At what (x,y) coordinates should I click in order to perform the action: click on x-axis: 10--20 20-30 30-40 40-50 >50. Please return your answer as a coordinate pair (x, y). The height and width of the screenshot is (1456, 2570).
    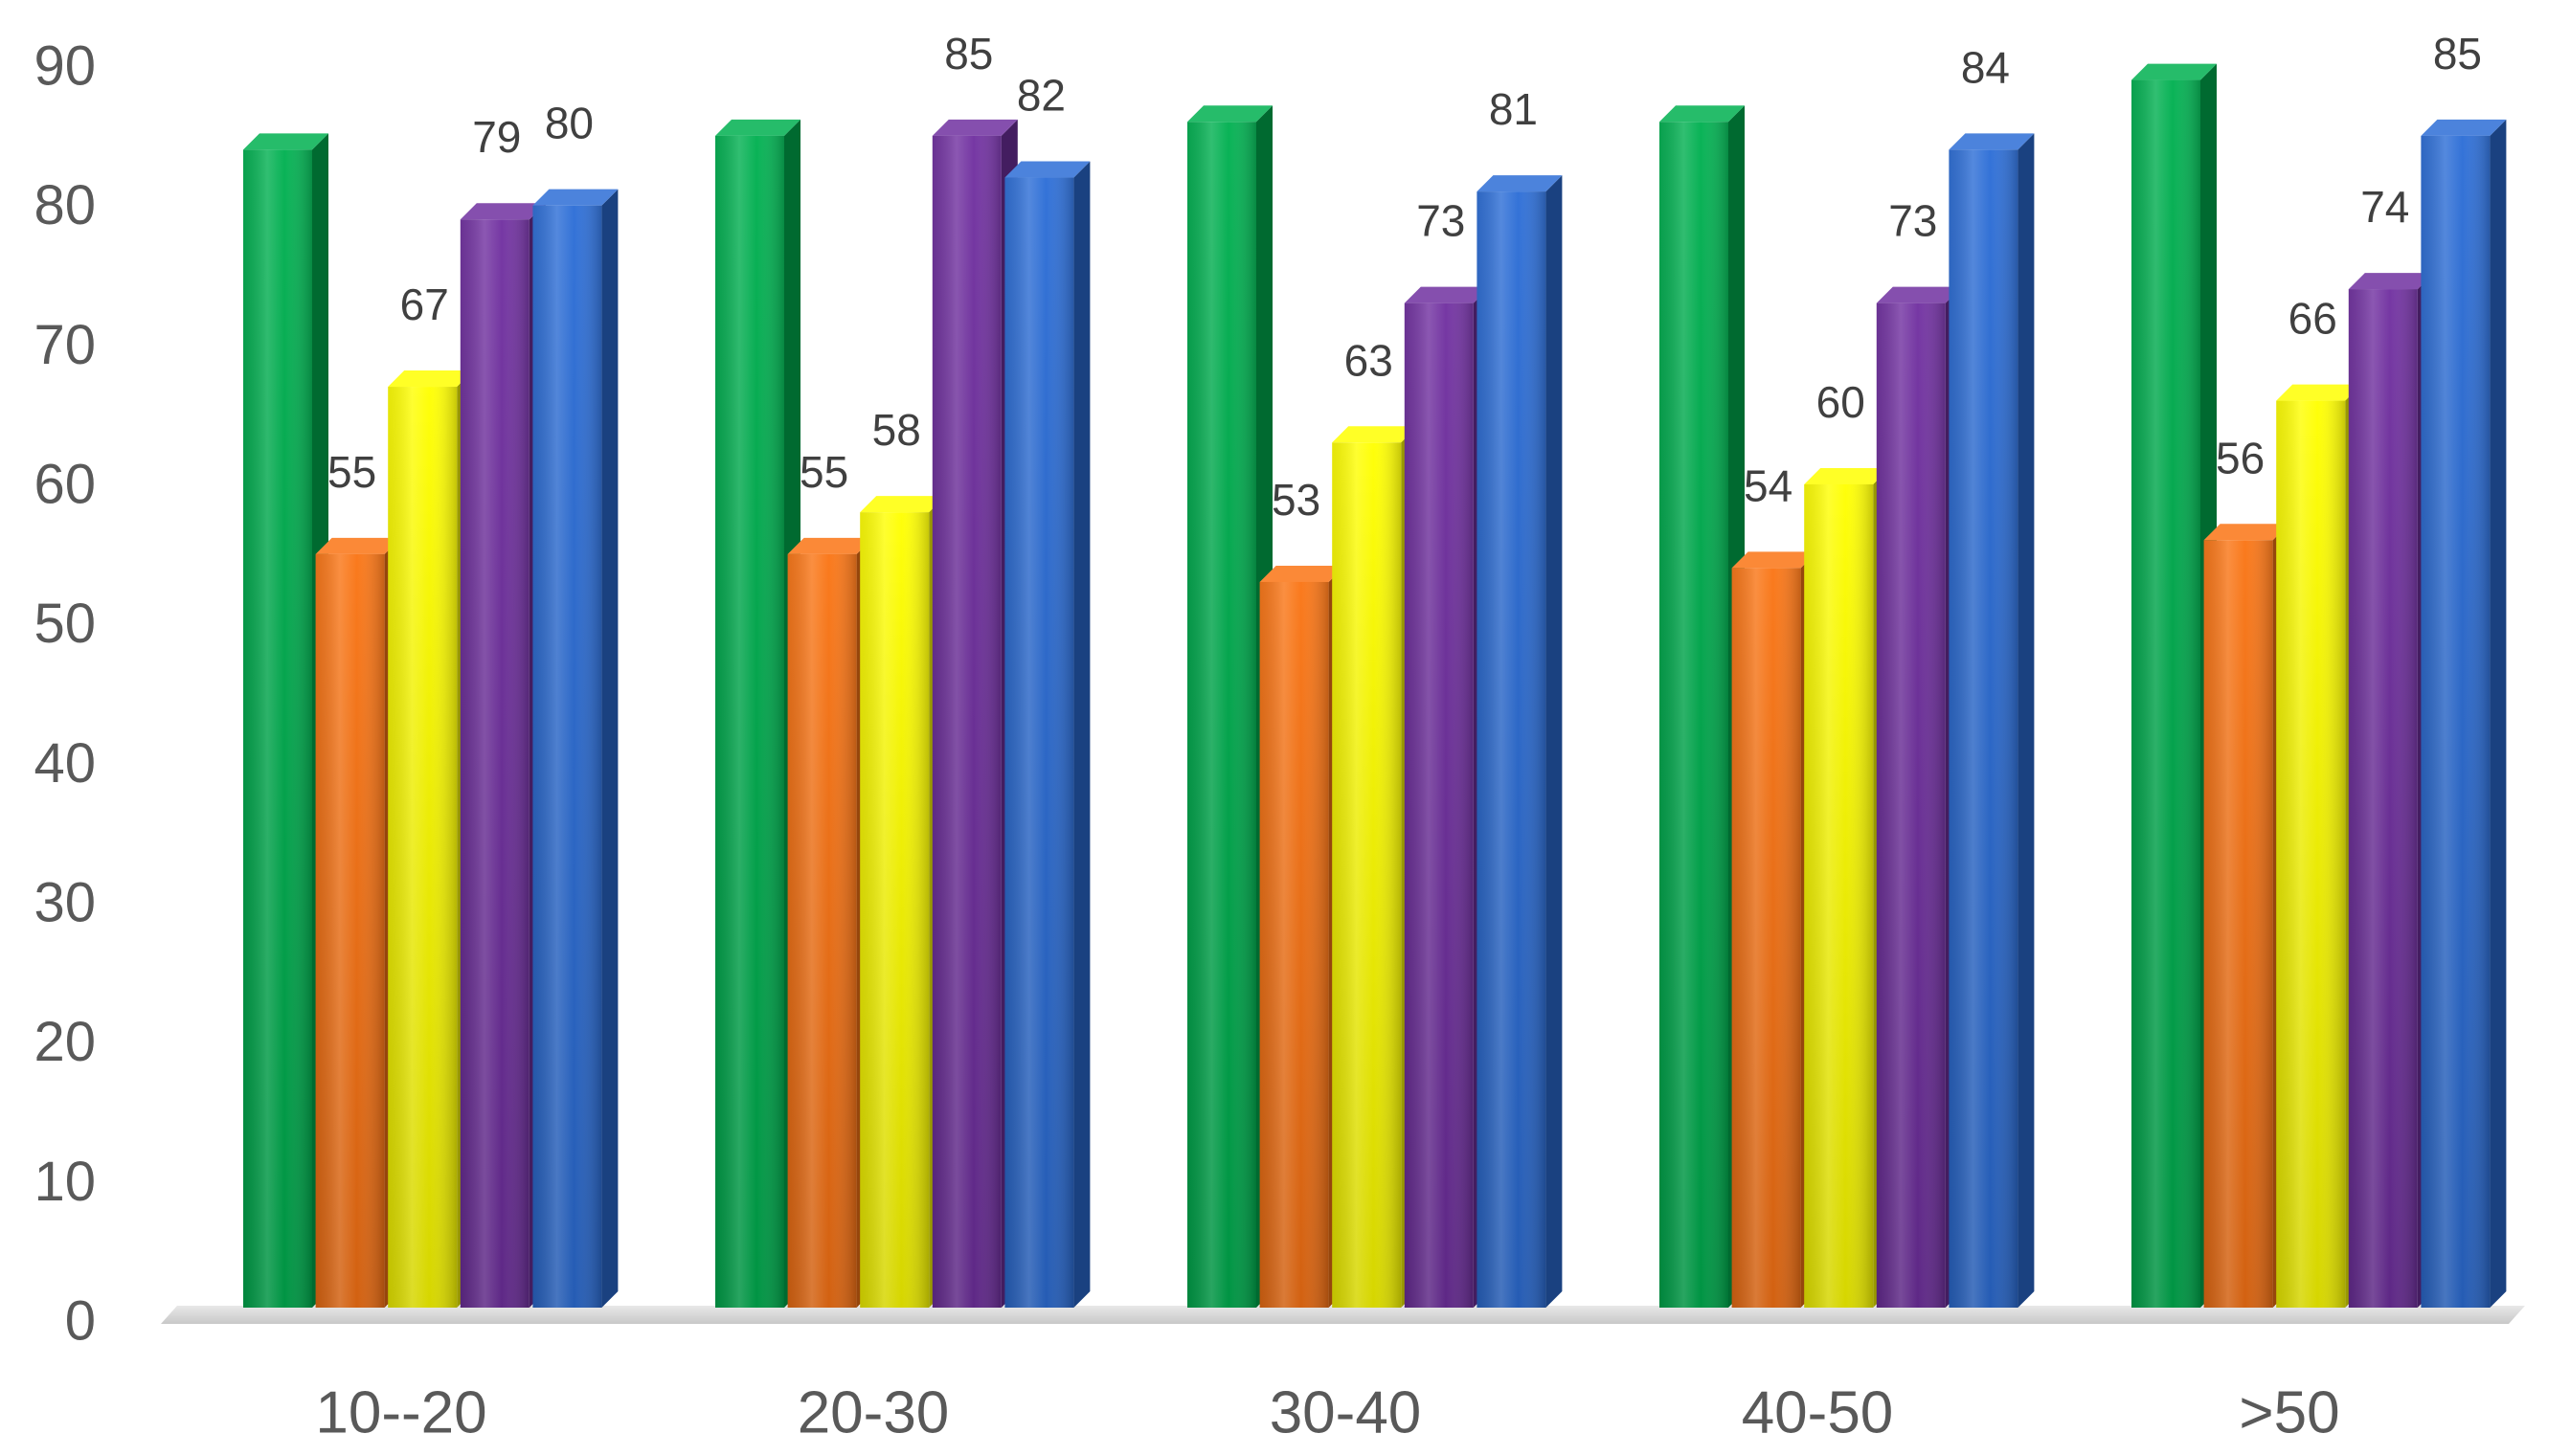
    Looking at the image, I should click on (1327, 1413).